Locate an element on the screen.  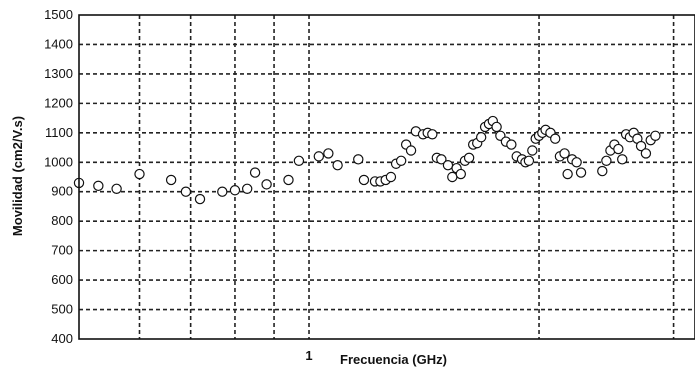
x-tick-label-1: 1 is located at coordinates (308, 355).